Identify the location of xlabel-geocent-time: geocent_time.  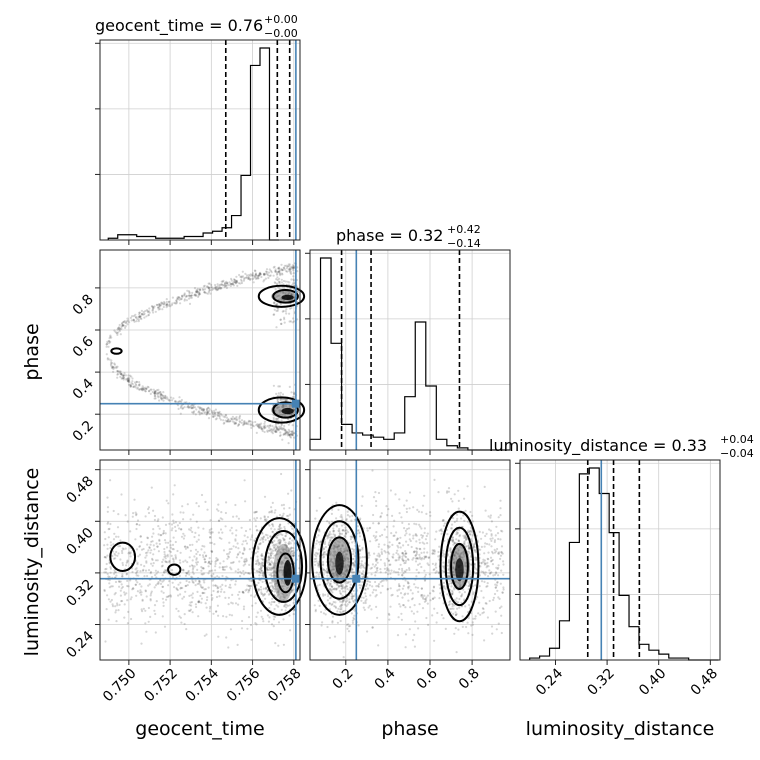
(199, 729).